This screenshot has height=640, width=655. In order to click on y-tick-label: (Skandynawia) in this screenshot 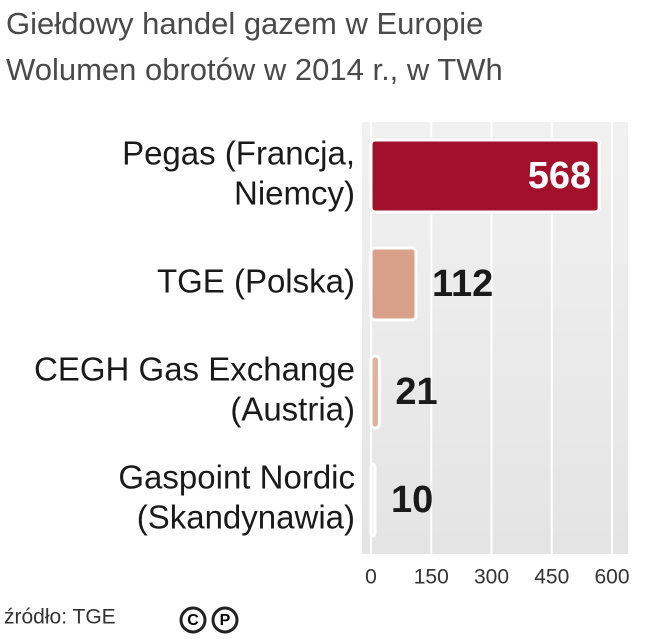, I will do `click(246, 517)`.